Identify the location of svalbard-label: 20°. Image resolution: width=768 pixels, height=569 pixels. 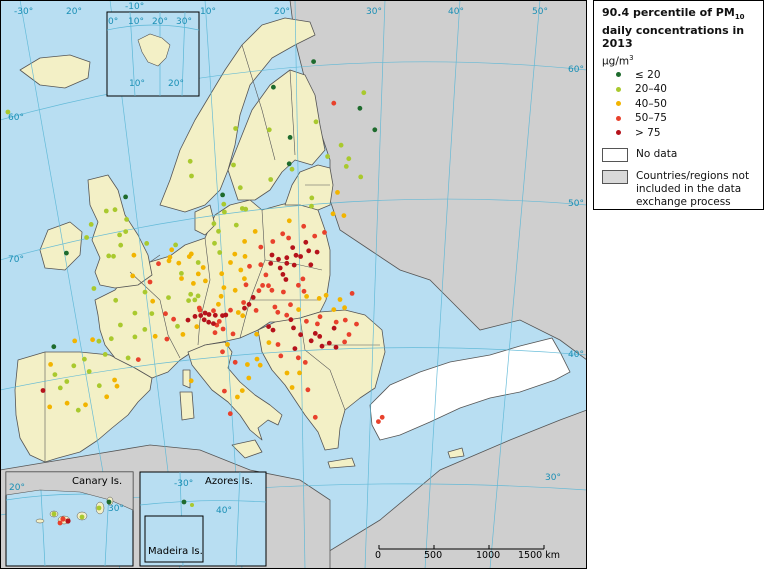
(176, 84).